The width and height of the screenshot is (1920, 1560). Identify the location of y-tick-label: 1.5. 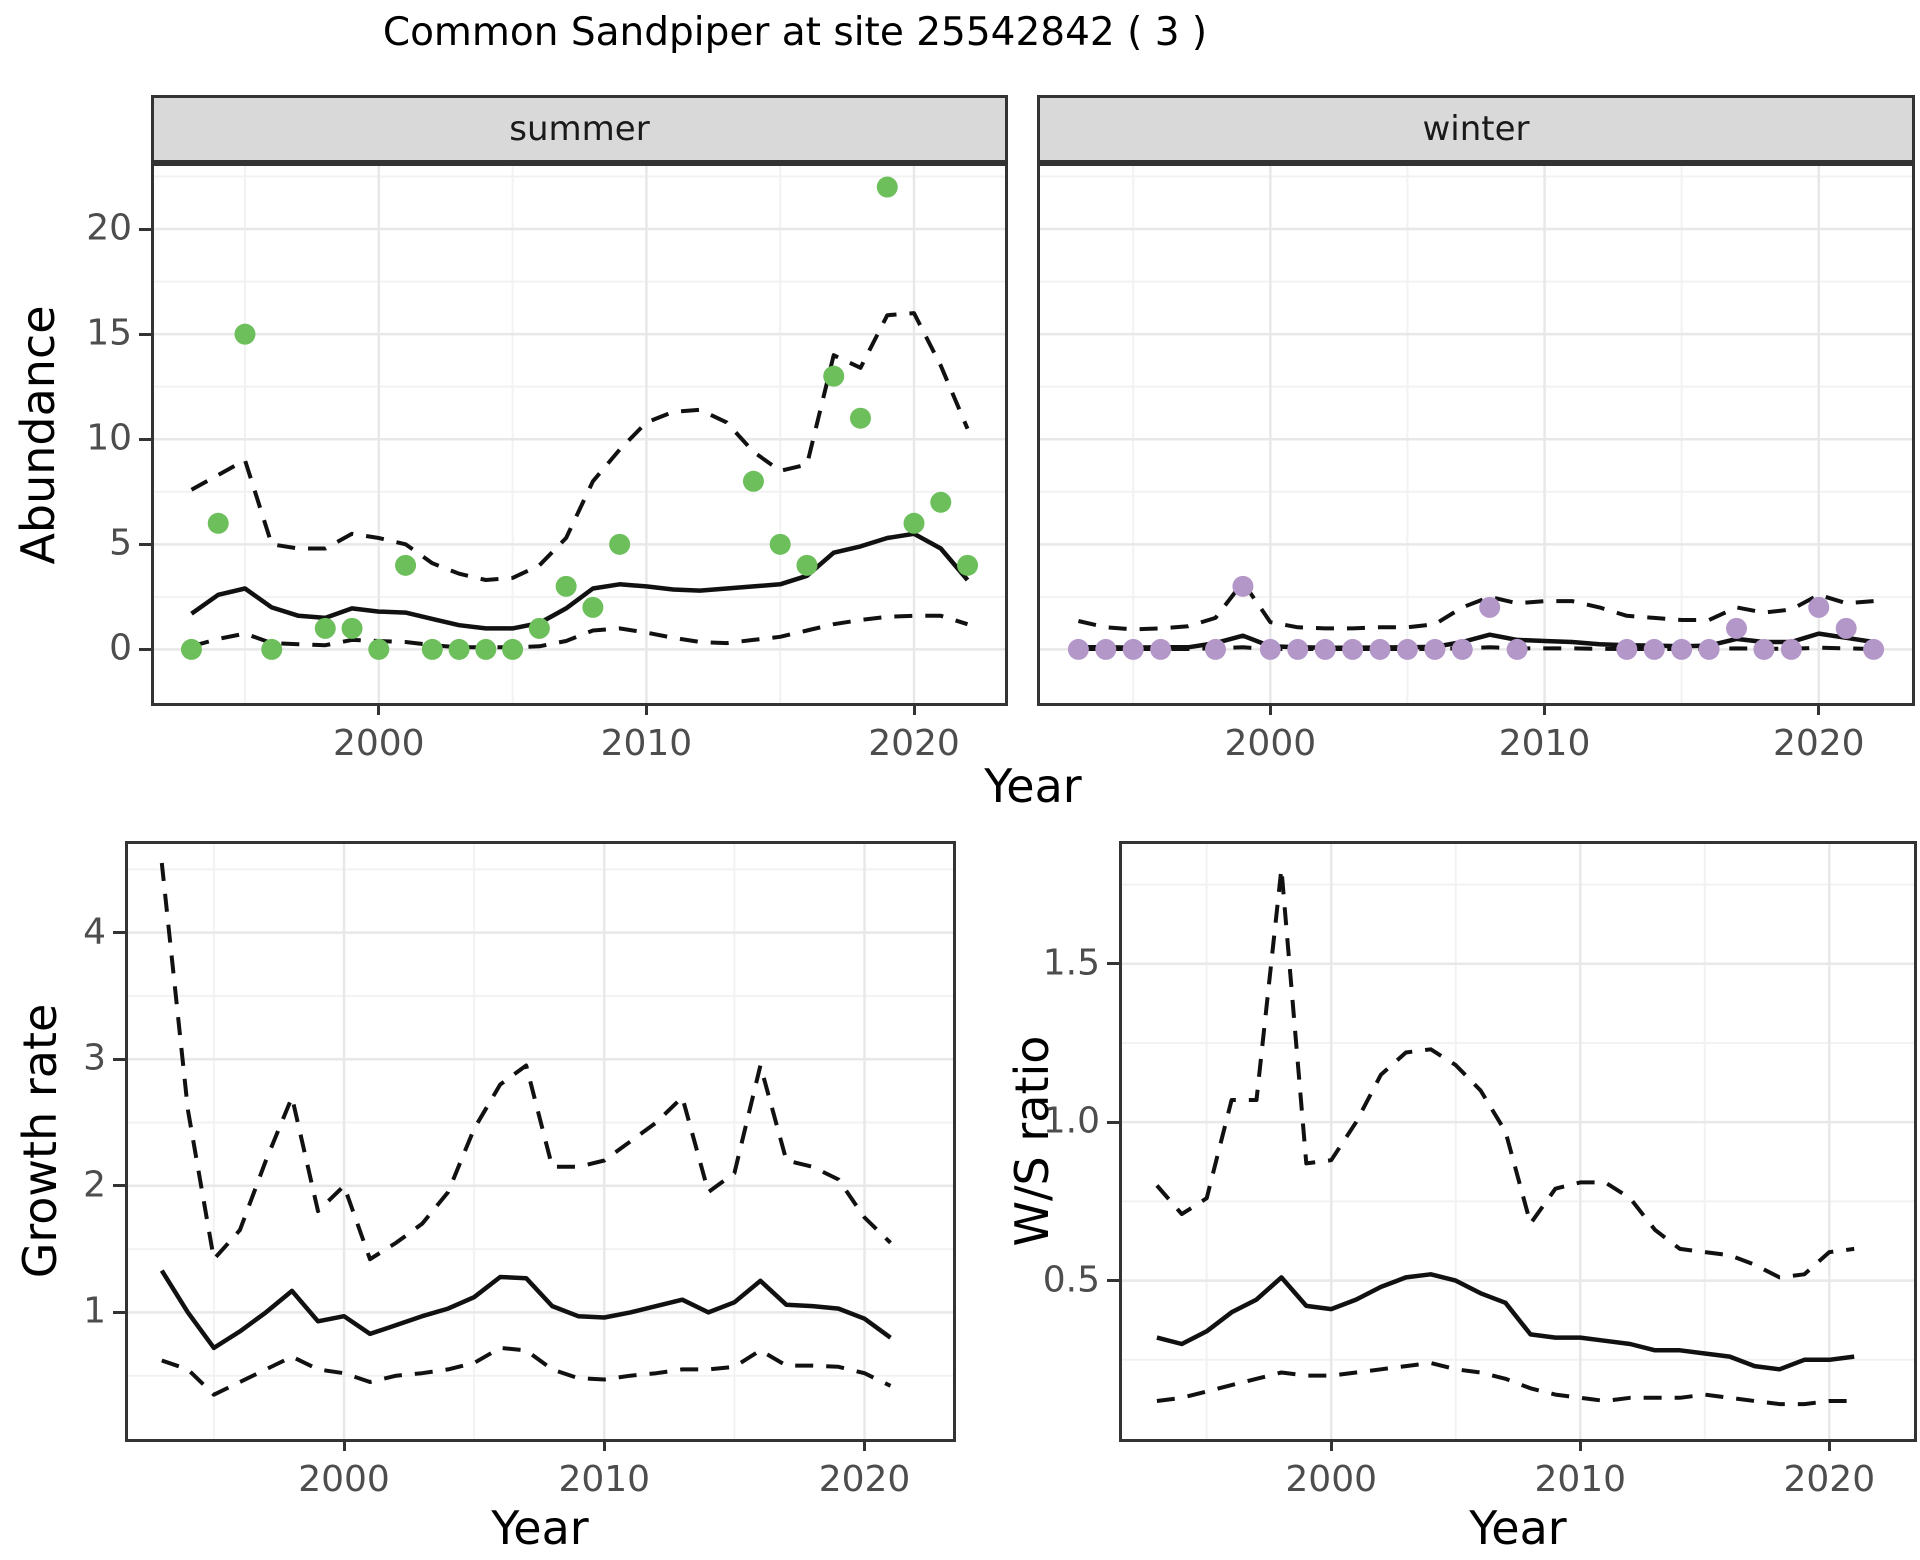
(1071, 963).